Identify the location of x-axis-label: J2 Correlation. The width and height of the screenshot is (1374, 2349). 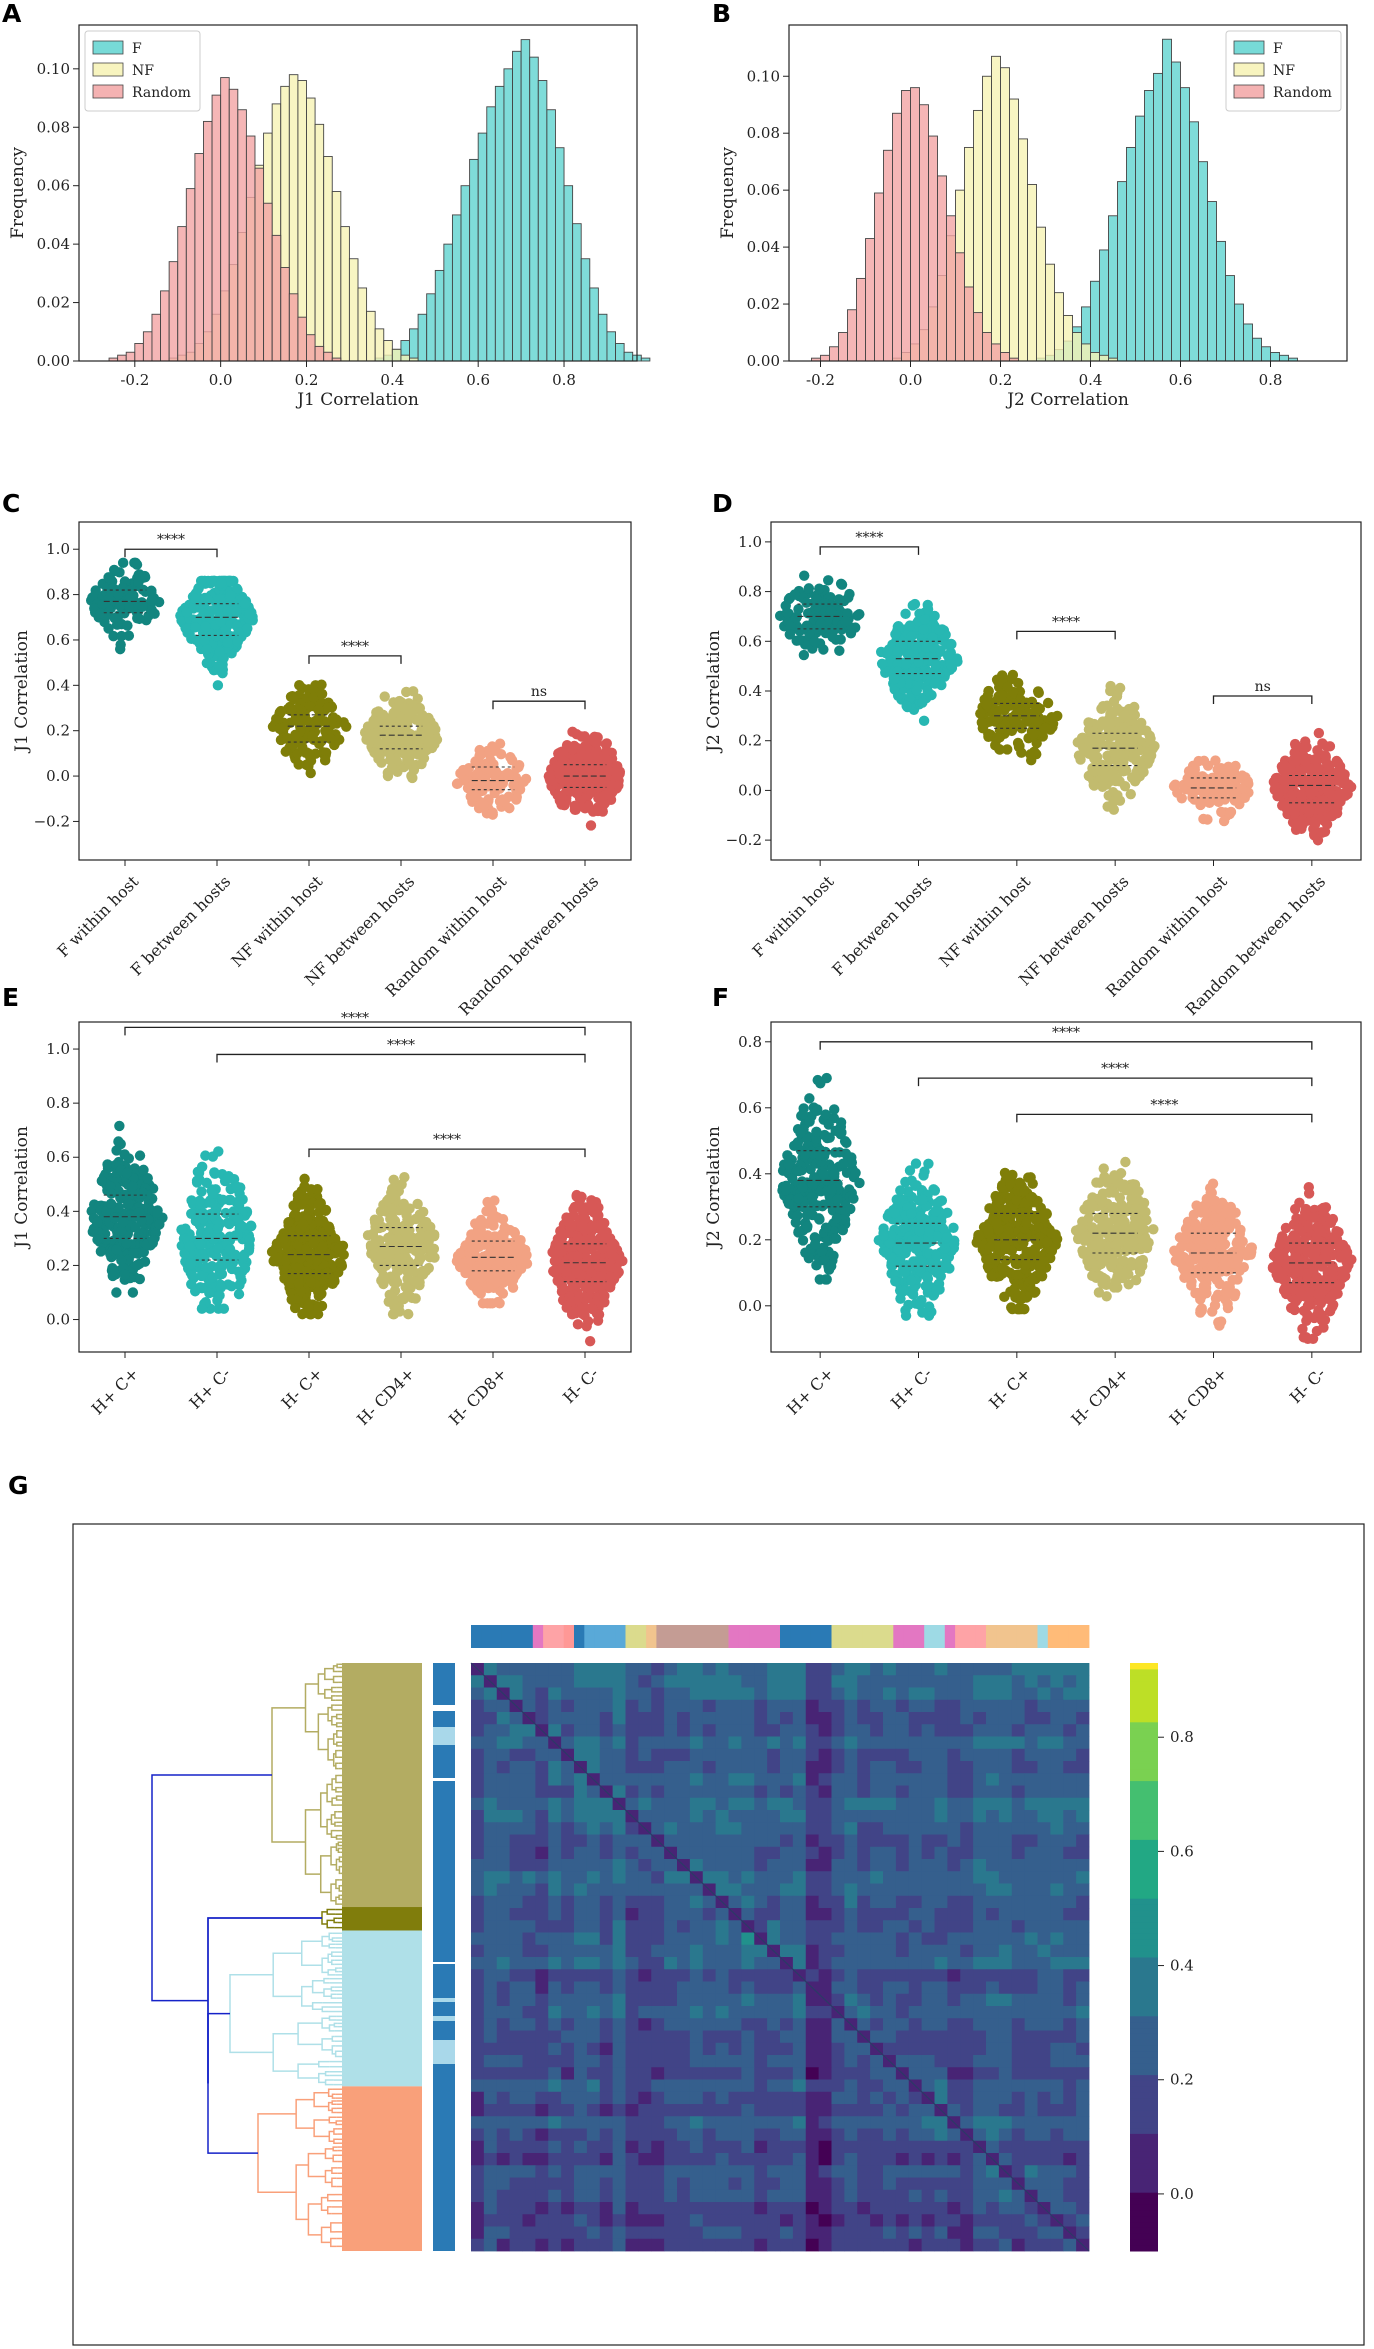
(1067, 400).